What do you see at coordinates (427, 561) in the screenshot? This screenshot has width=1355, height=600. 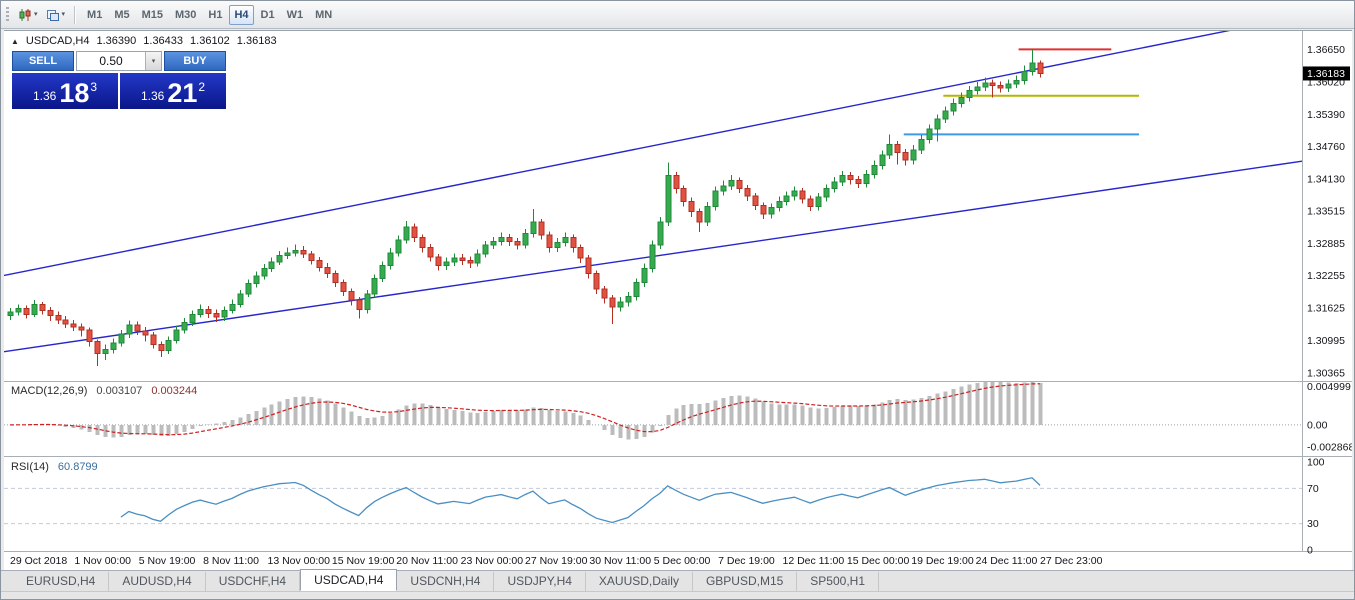 I see `svg-text: 20 Nov 11:00` at bounding box center [427, 561].